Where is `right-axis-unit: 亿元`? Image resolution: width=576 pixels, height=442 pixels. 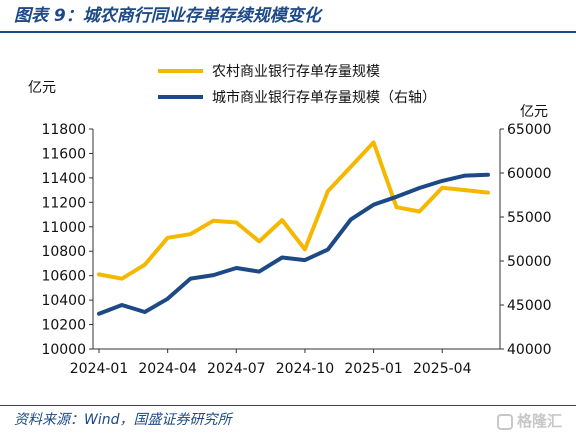 right-axis-unit: 亿元 is located at coordinates (534, 112).